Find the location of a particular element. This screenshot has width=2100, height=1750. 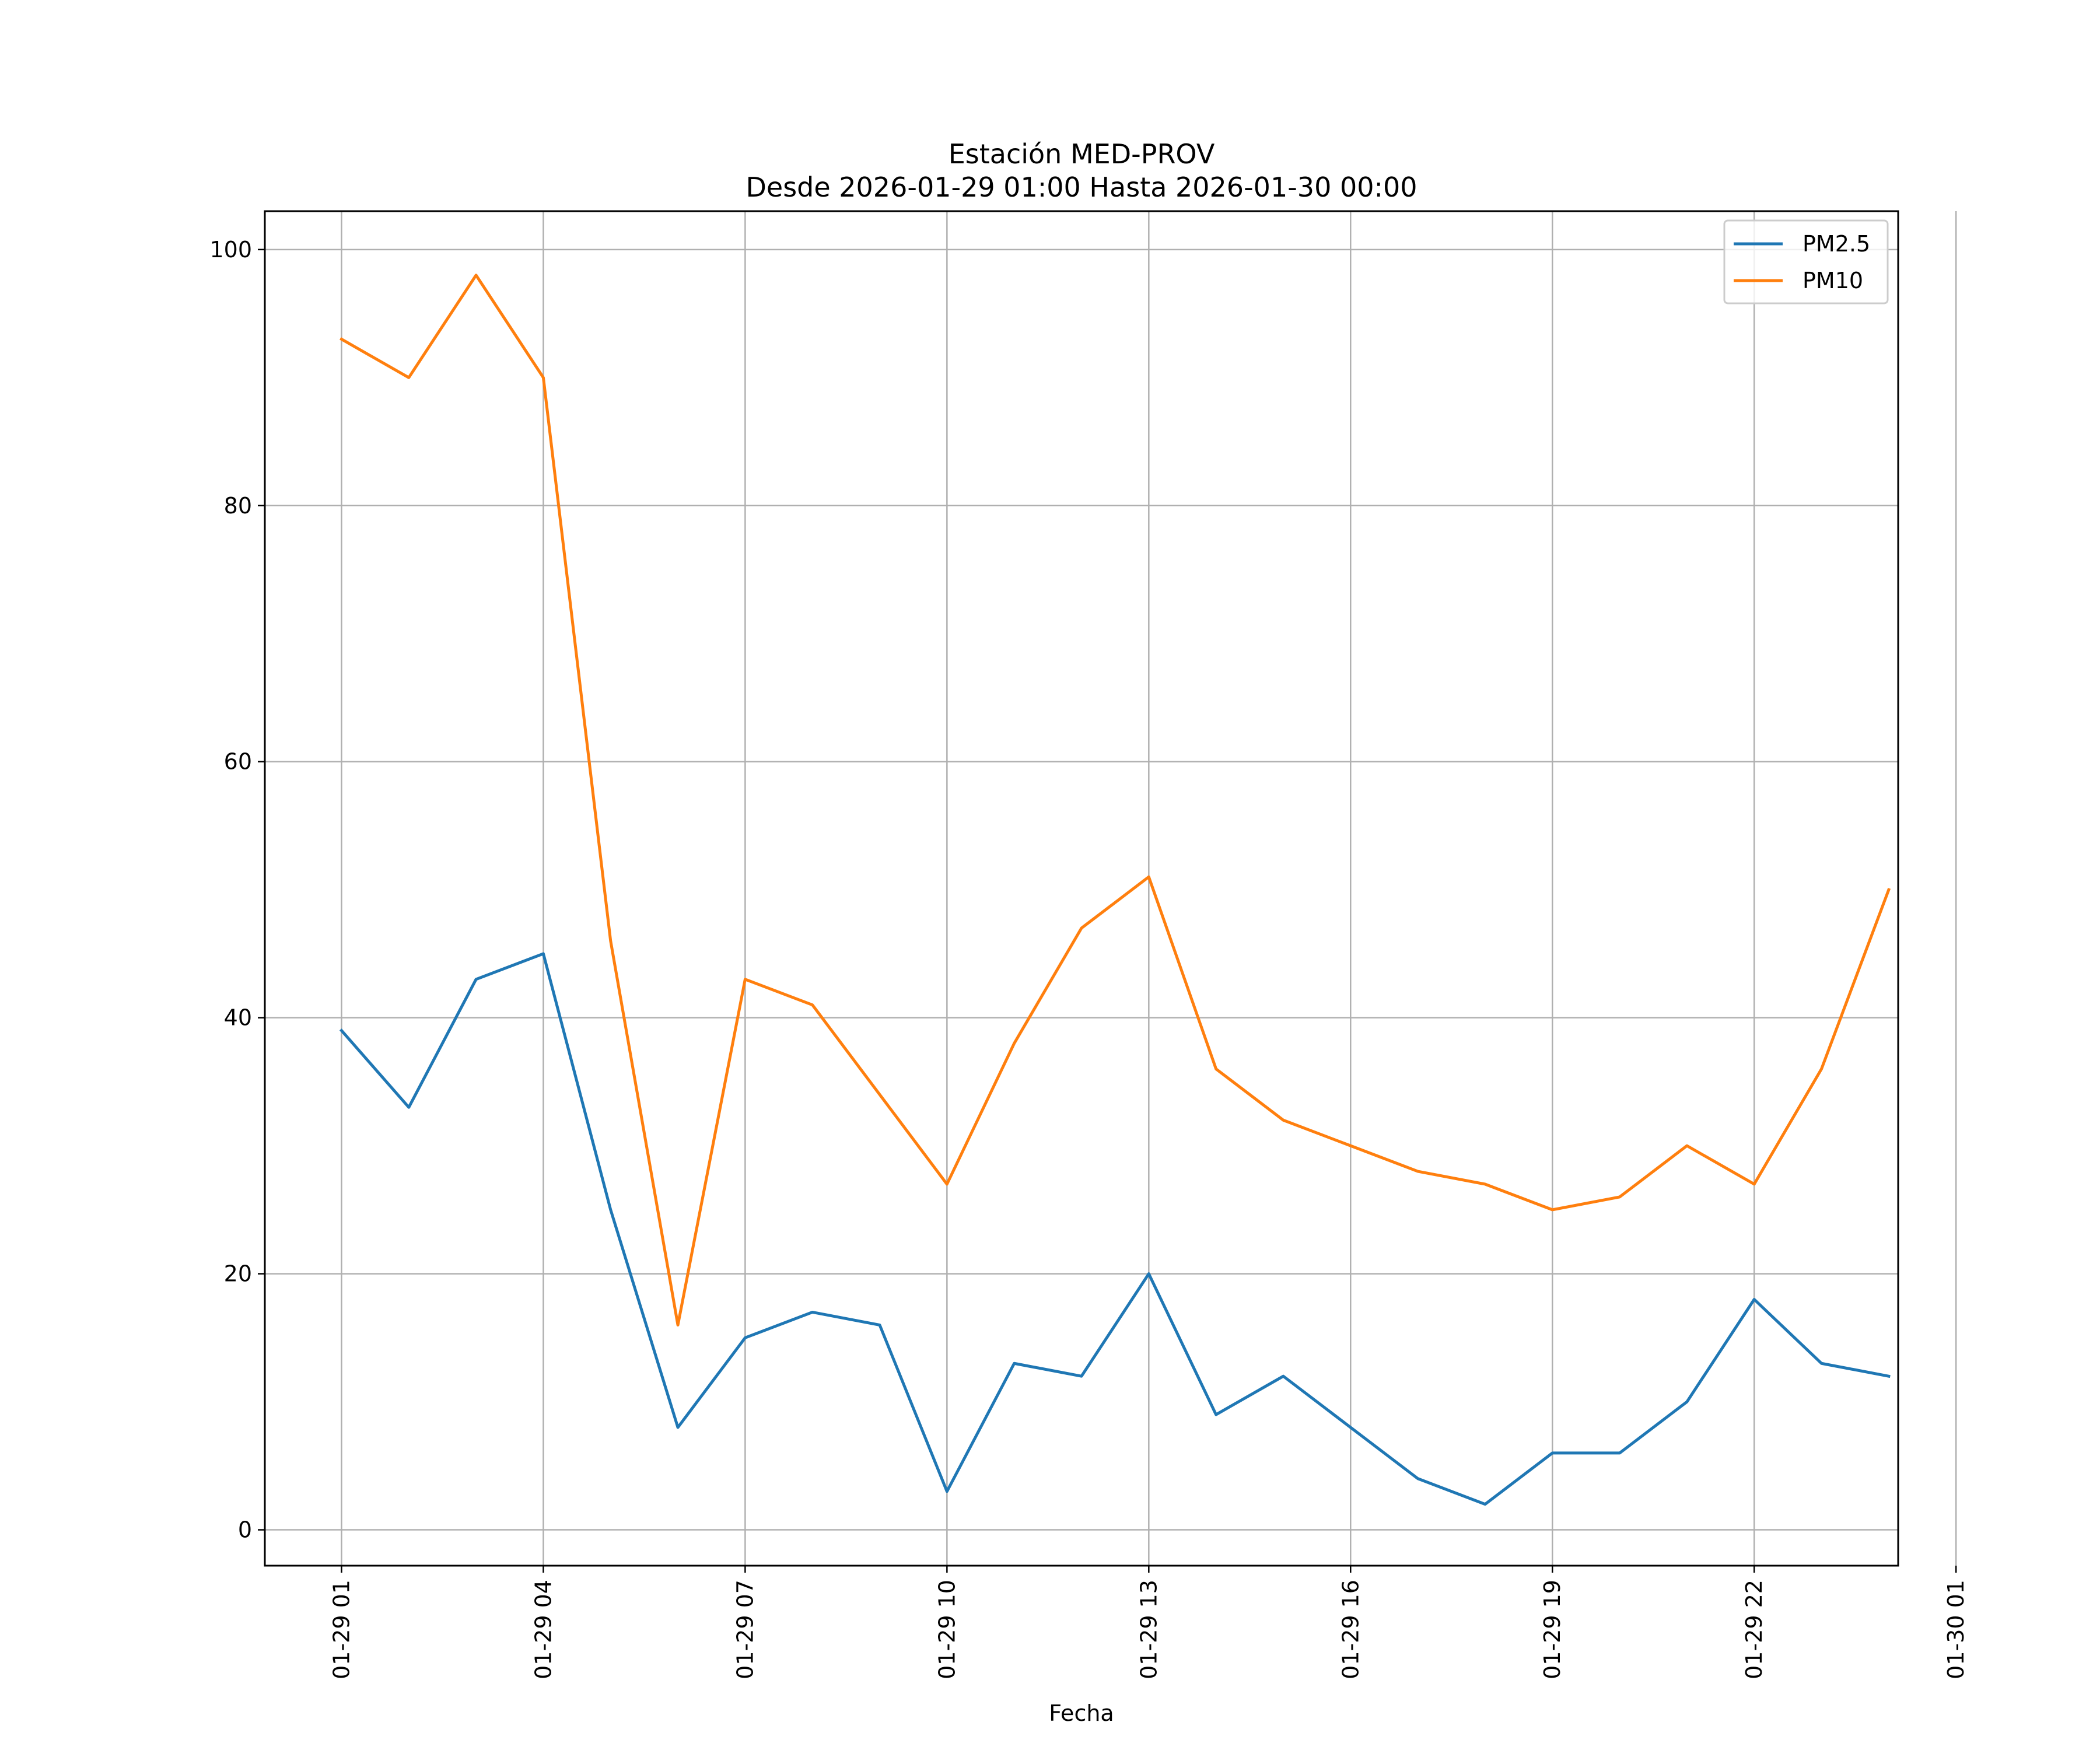

legend-box is located at coordinates (1806, 261).